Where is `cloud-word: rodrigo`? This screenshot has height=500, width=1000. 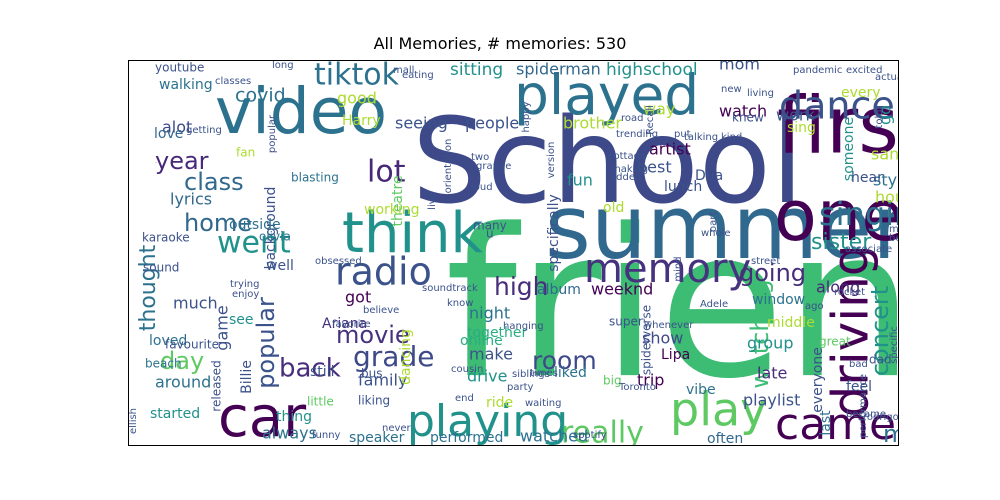 cloud-word: rodrigo is located at coordinates (880, 417).